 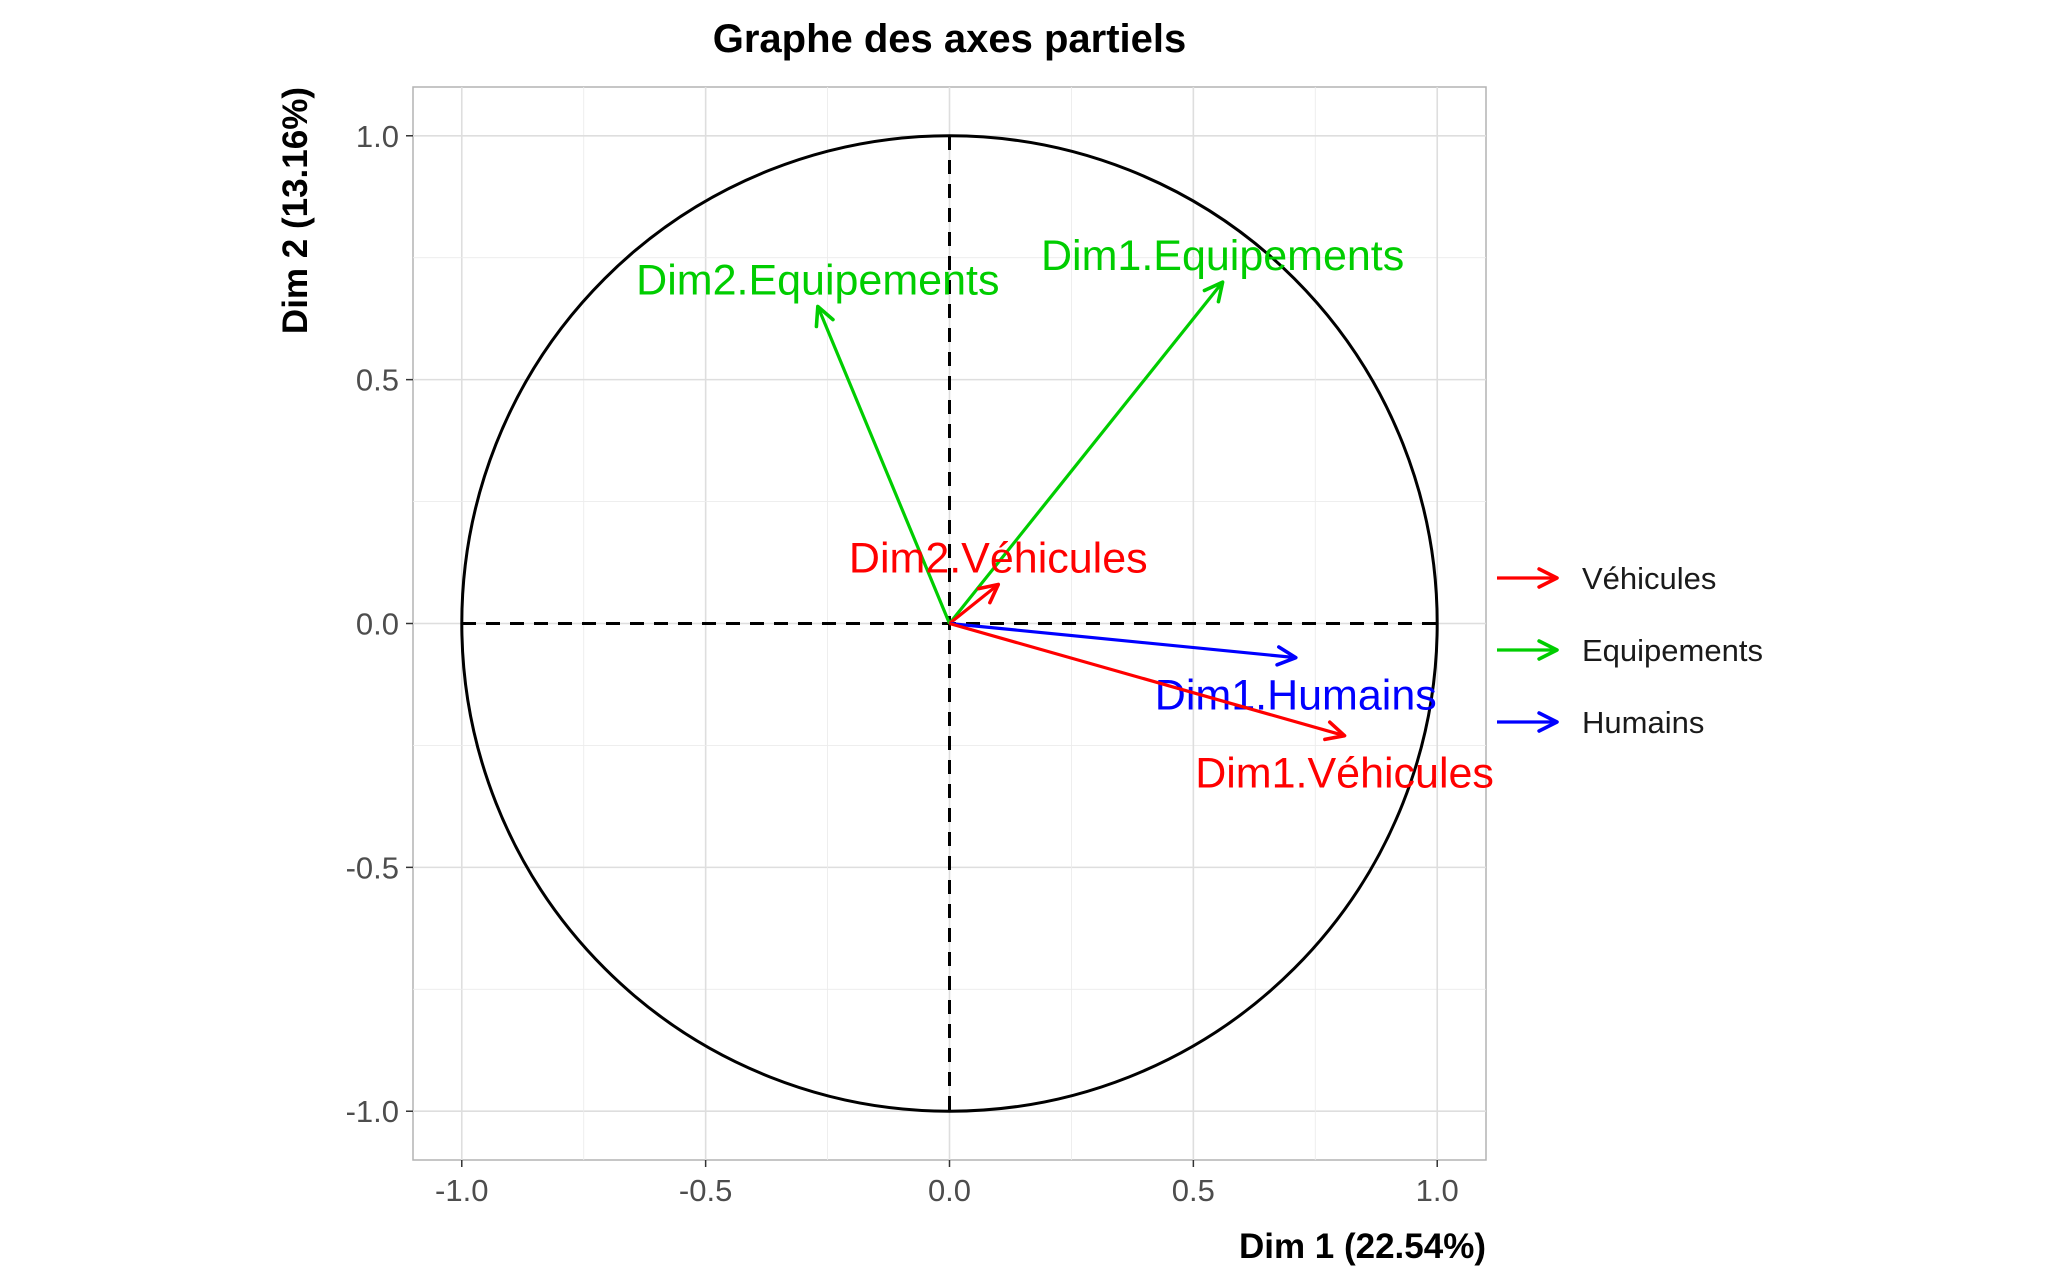 What do you see at coordinates (817, 280) in the screenshot?
I see `vector-label: Dim2.Equipements` at bounding box center [817, 280].